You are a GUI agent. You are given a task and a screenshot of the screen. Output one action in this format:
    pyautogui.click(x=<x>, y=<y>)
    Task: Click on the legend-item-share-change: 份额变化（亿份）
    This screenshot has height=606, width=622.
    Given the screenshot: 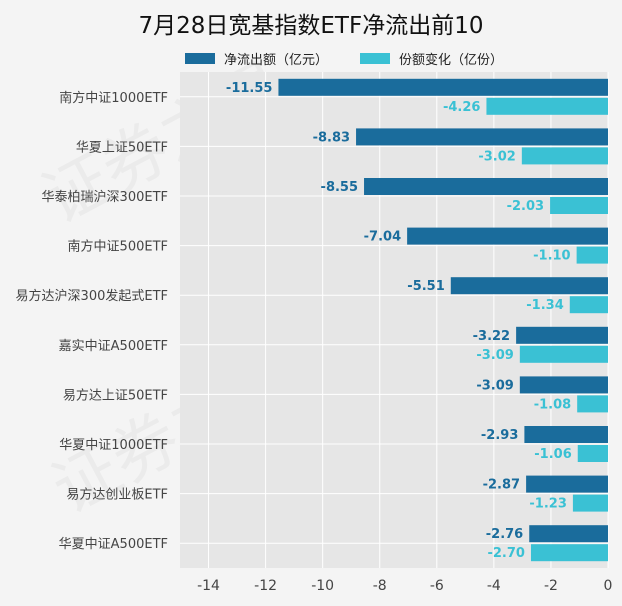 What is the action you would take?
    pyautogui.click(x=432, y=58)
    